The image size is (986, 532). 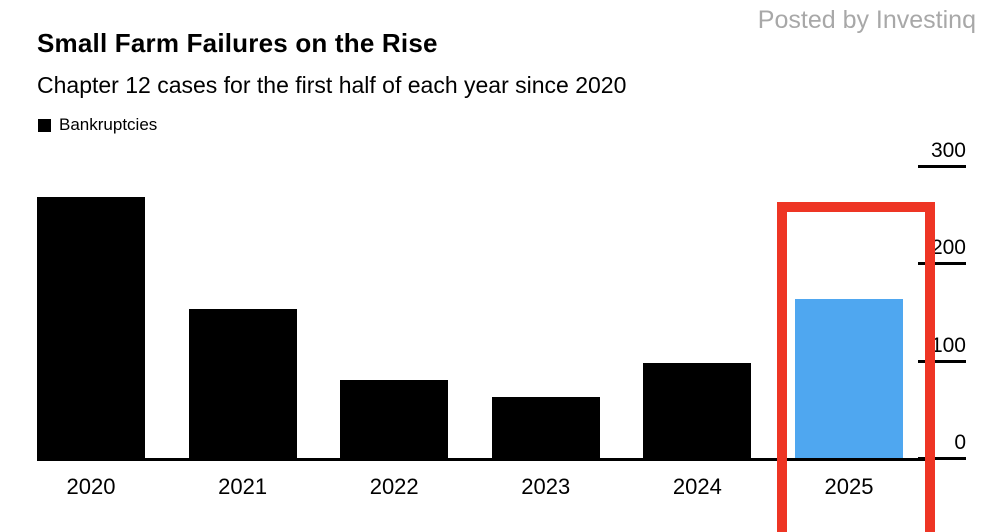 What do you see at coordinates (243, 486) in the screenshot?
I see `x-axis-label-2021: 2021` at bounding box center [243, 486].